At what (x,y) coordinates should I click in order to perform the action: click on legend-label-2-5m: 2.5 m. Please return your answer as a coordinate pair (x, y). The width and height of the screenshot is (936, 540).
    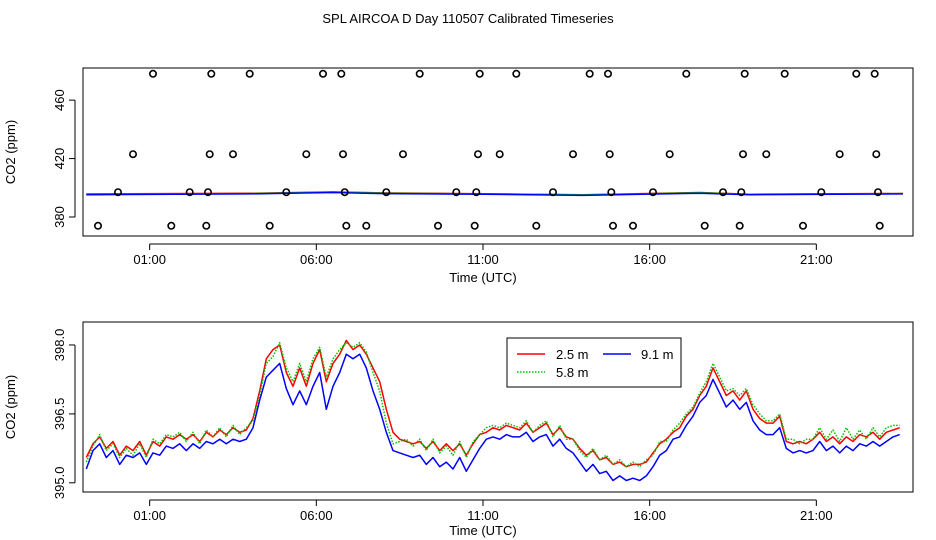
    Looking at the image, I should click on (572, 354).